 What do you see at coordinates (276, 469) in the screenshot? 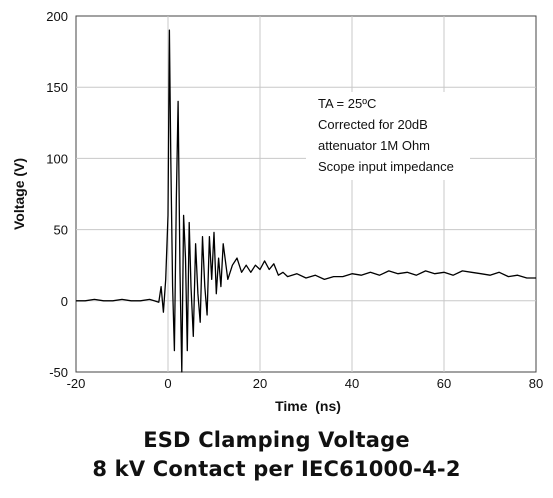
I see `caption-subtitle: 8 kV Contact per IEC61000-4-2` at bounding box center [276, 469].